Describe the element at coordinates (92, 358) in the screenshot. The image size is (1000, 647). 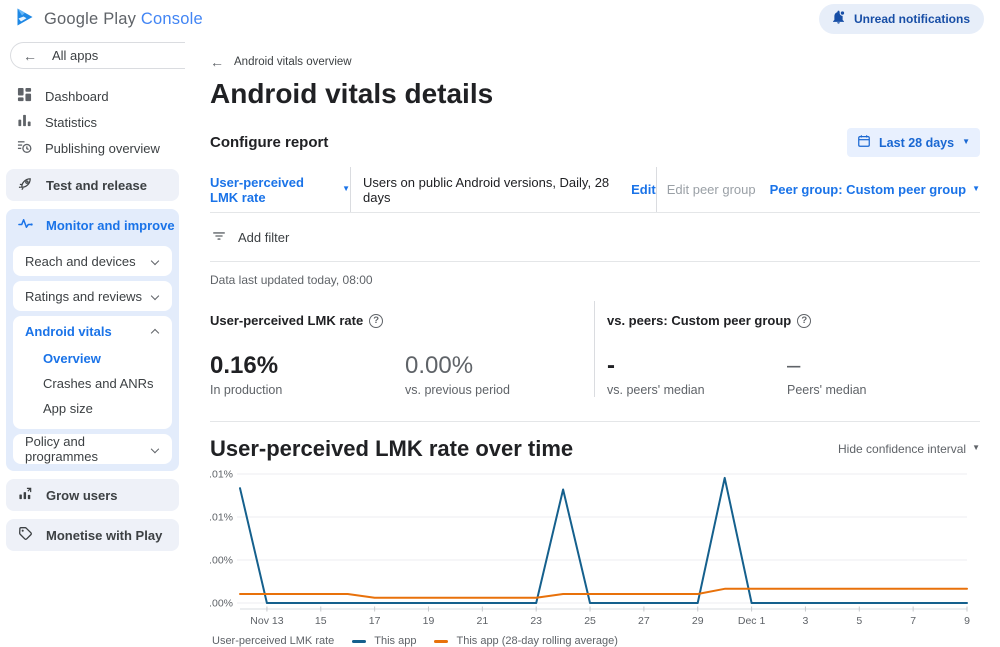
I see `sidebar-item-overview: Overview` at that location.